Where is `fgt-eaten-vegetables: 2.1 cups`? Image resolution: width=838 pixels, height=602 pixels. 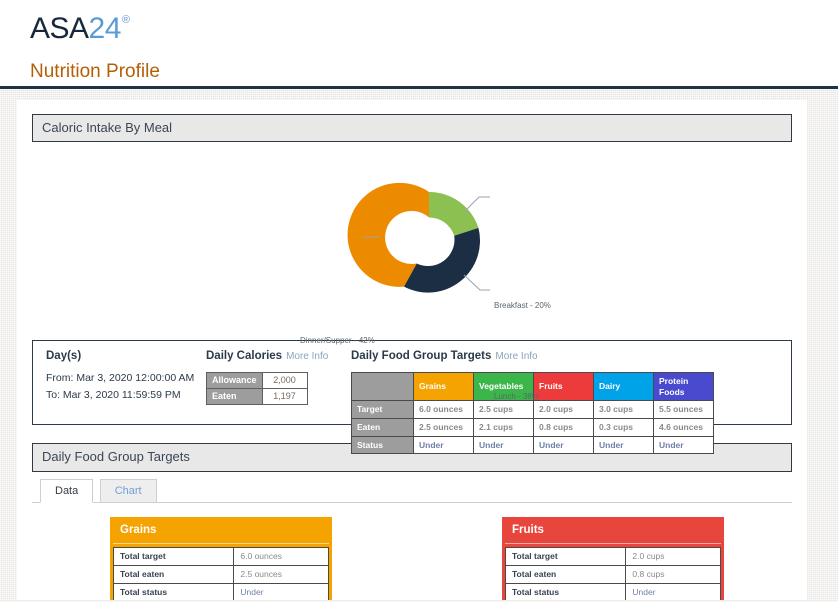 fgt-eaten-vegetables: 2.1 cups is located at coordinates (503, 427).